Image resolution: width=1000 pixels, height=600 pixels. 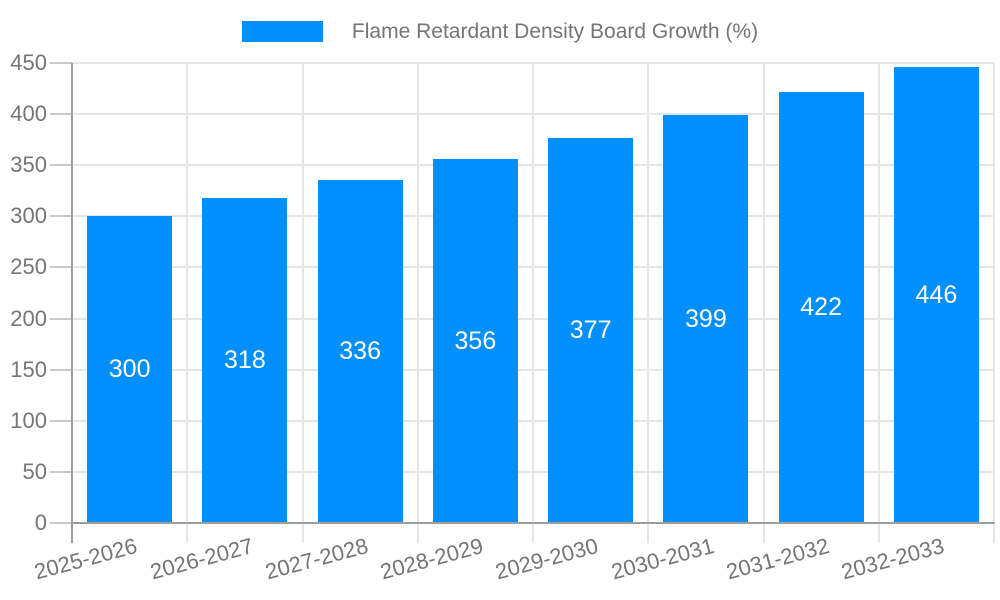 I want to click on x-axis-label: 2027-2028, so click(x=316, y=559).